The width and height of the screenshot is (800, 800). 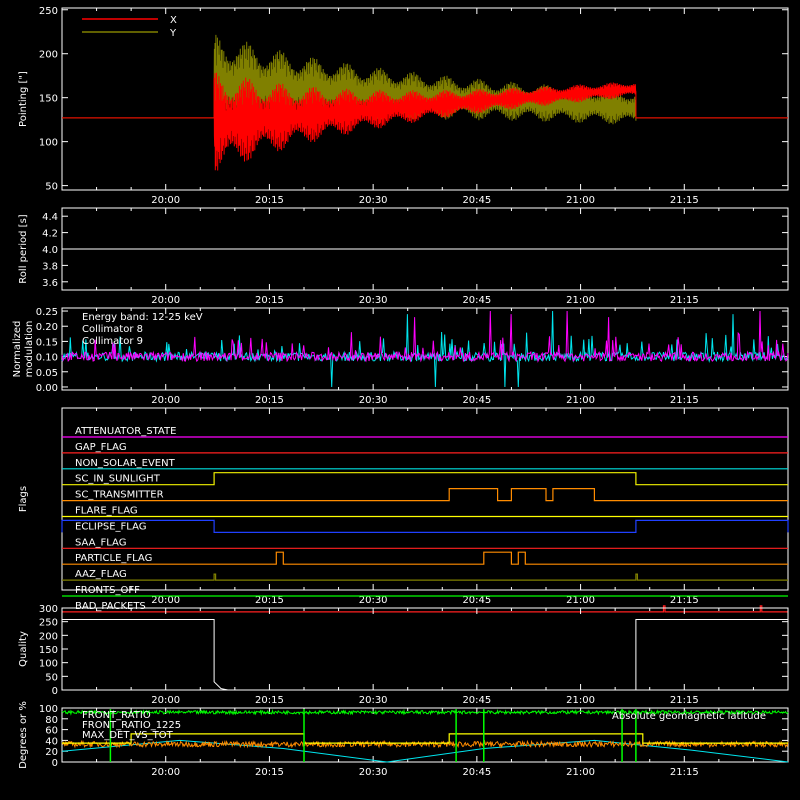 I want to click on quality-time-label: 21:15, so click(x=684, y=700).